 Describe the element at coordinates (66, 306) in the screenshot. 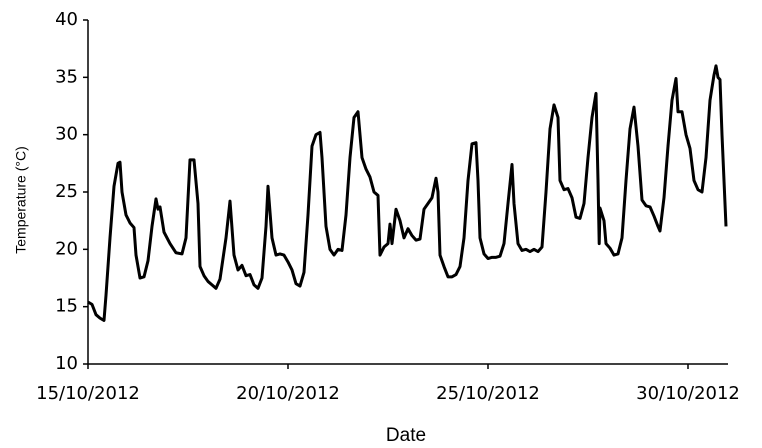

I see `y-tick-label: 15` at that location.